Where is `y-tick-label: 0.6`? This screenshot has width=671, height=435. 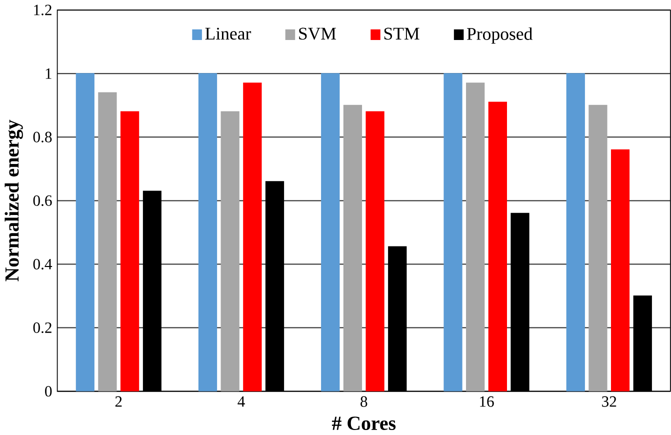 y-tick-label: 0.6 is located at coordinates (42, 200).